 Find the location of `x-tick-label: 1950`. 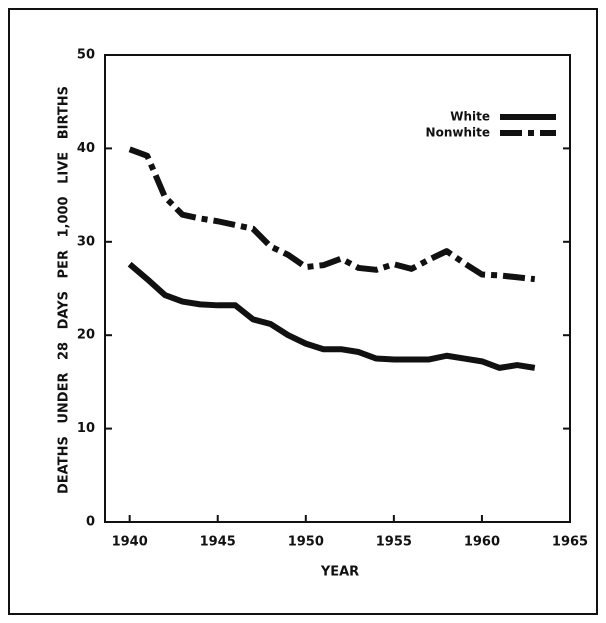

x-tick-label: 1950 is located at coordinates (306, 542).